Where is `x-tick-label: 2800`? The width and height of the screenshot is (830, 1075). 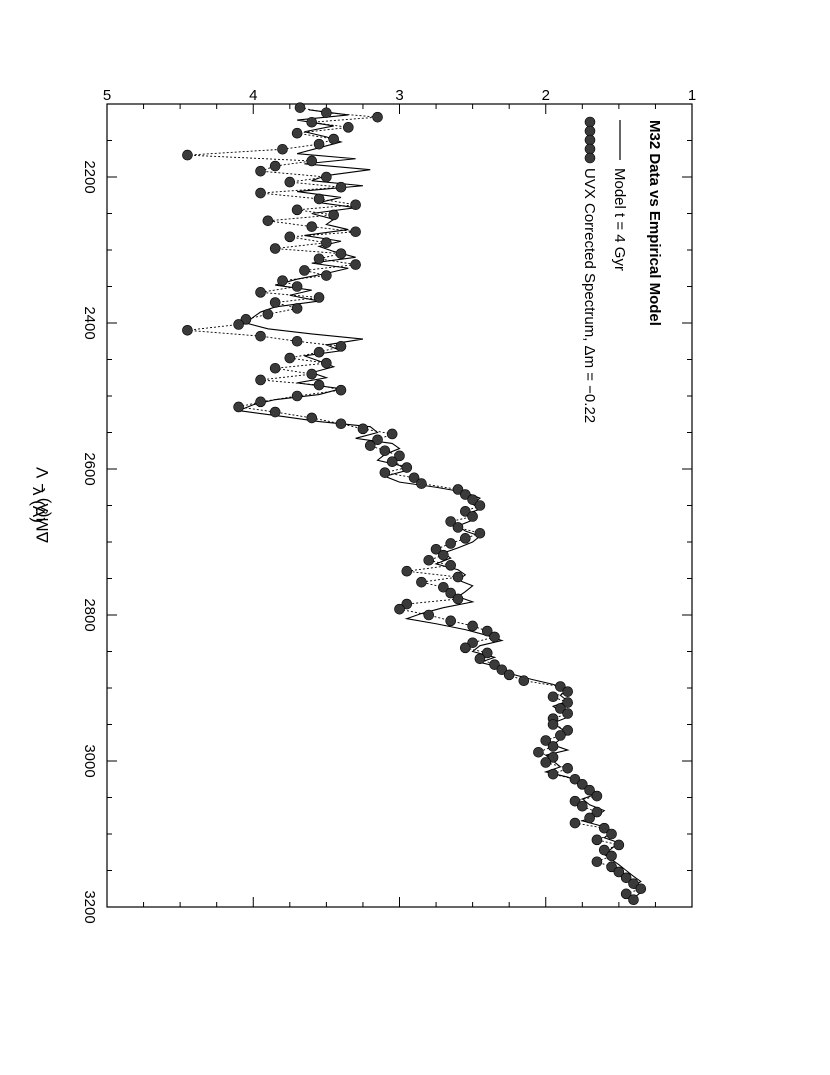 x-tick-label: 2800 is located at coordinates (89, 614).